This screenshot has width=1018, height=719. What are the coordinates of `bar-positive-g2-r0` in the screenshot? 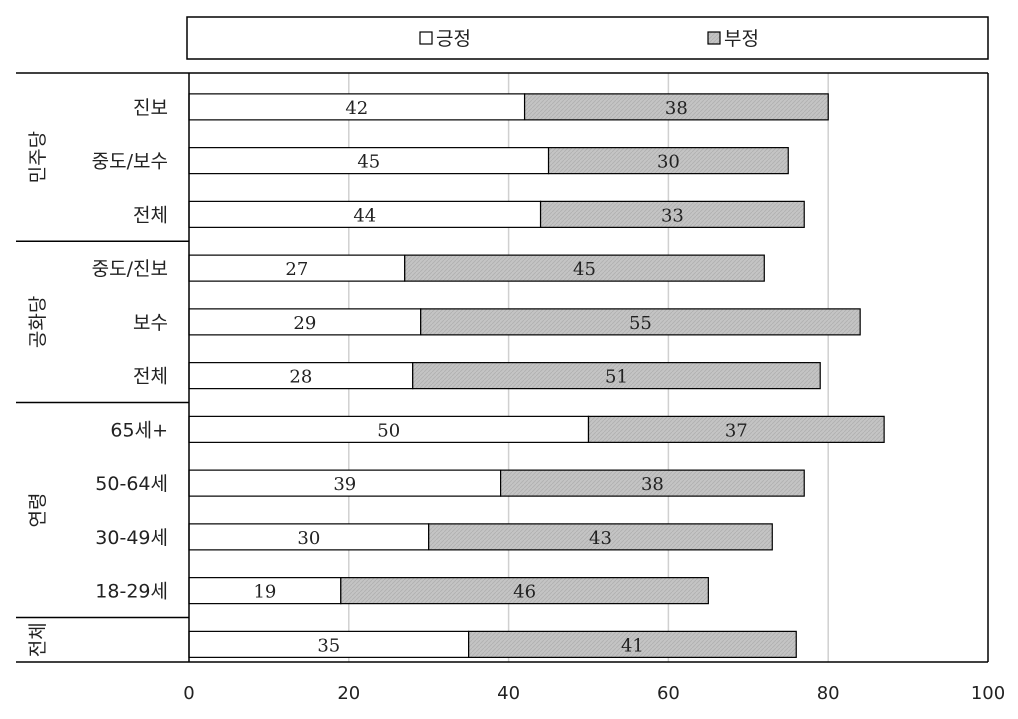 It's located at (389, 429).